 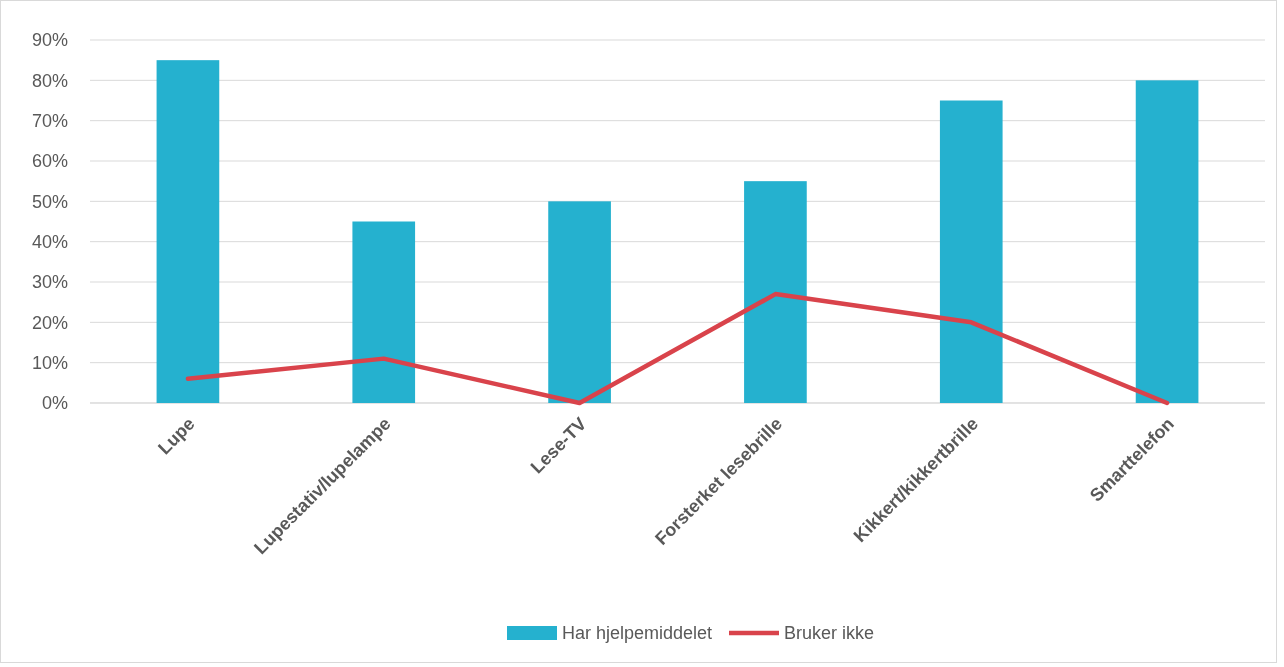 What do you see at coordinates (677, 348) in the screenshot?
I see `line-series` at bounding box center [677, 348].